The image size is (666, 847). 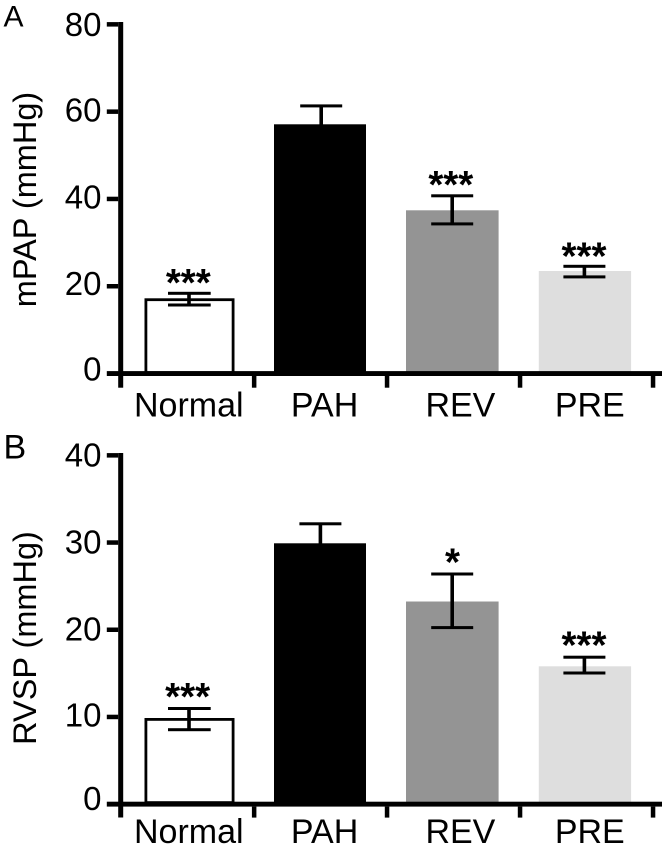 I want to click on svg-text: 30, so click(x=83, y=541).